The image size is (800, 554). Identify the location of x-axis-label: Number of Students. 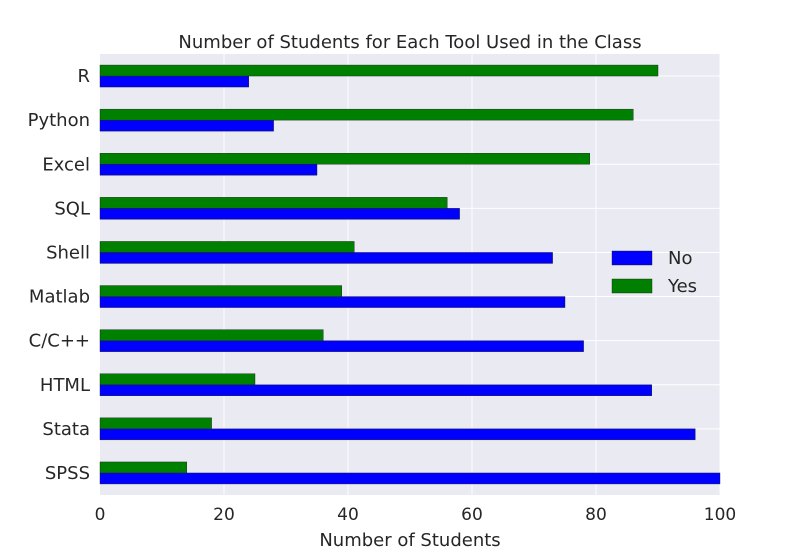
(409, 540).